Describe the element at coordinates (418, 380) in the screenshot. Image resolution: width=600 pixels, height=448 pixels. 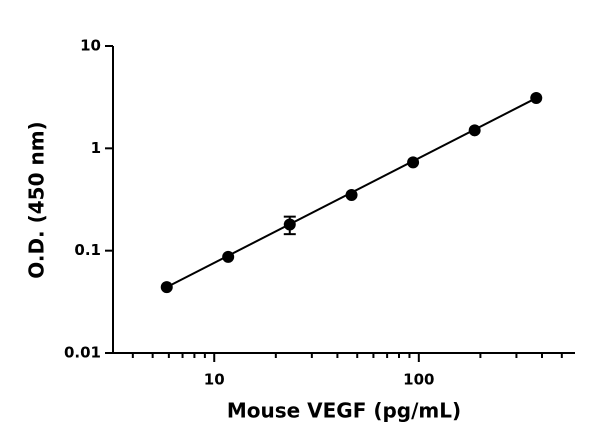
I see `x-tick-label: 100` at that location.